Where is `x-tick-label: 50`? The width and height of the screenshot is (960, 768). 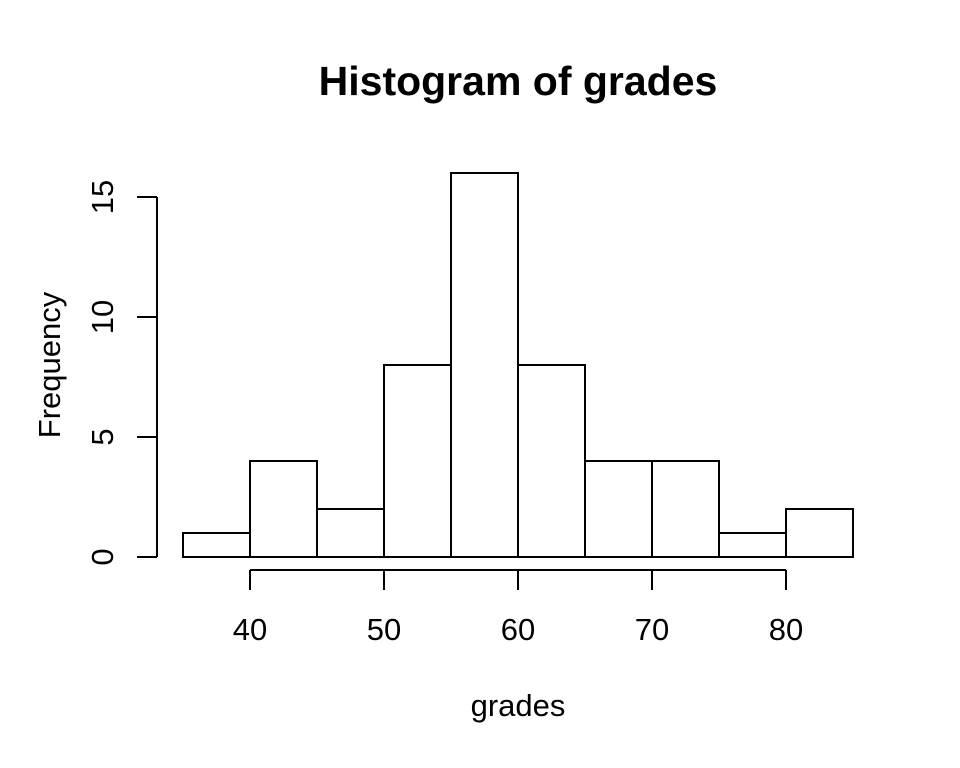
x-tick-label: 50 is located at coordinates (384, 629).